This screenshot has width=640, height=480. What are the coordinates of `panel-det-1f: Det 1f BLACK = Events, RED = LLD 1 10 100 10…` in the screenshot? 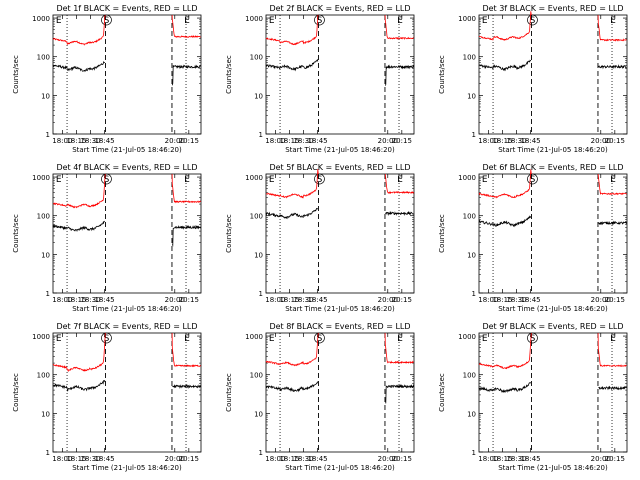 It's located at (107, 79).